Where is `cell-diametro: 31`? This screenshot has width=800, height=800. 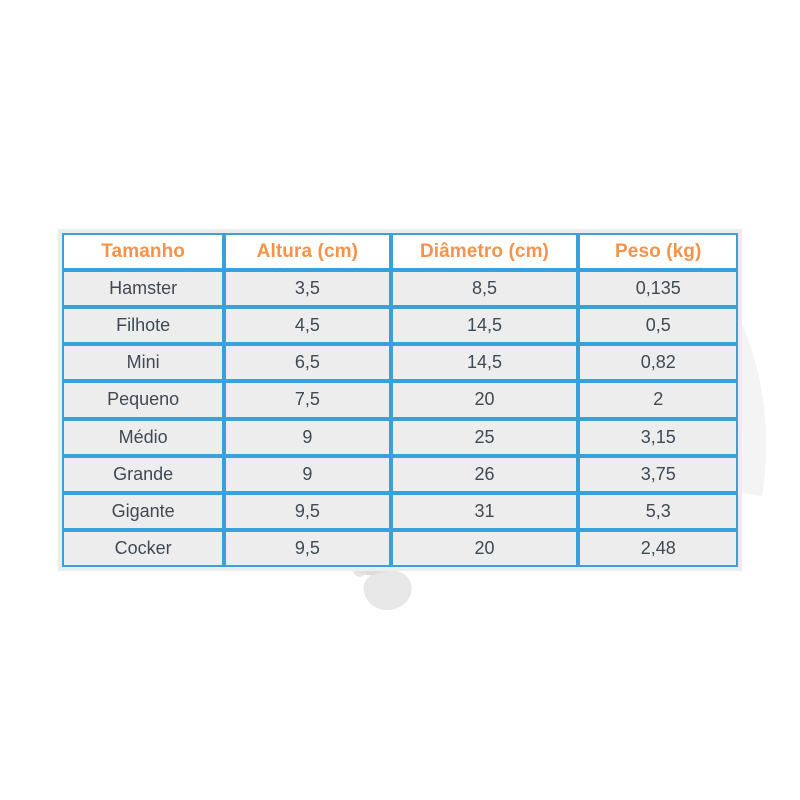
cell-diametro: 31 is located at coordinates (484, 511).